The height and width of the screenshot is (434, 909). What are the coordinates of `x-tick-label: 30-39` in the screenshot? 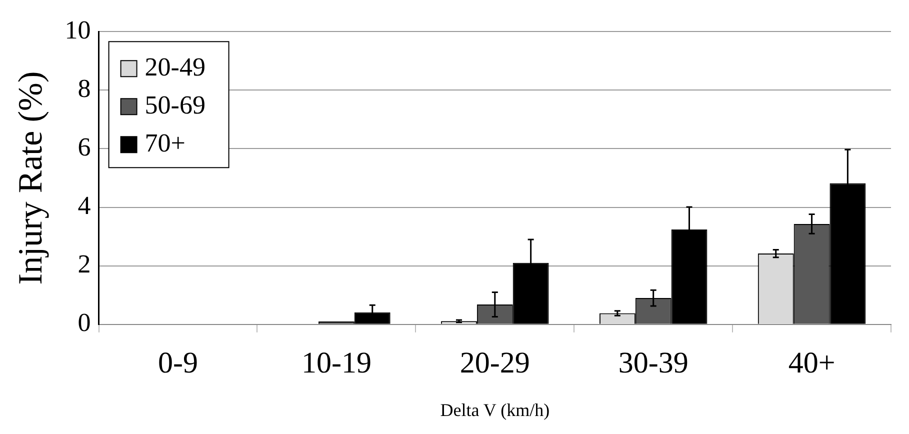 It's located at (653, 363).